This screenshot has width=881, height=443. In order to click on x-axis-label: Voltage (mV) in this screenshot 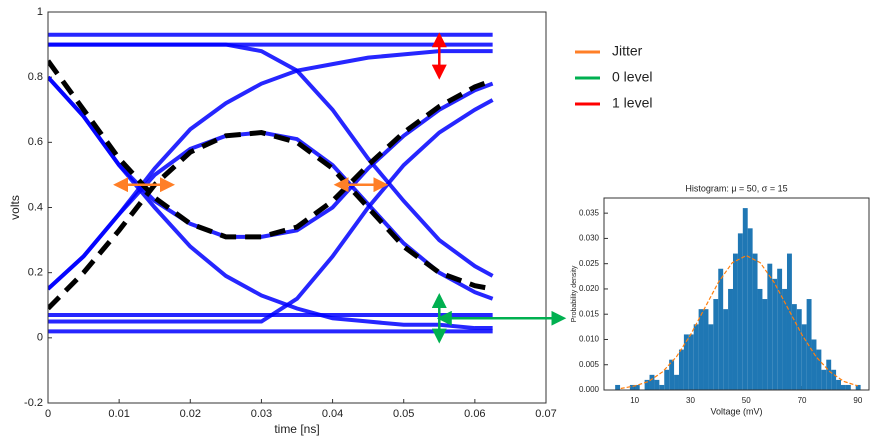, I will do `click(736, 411)`.